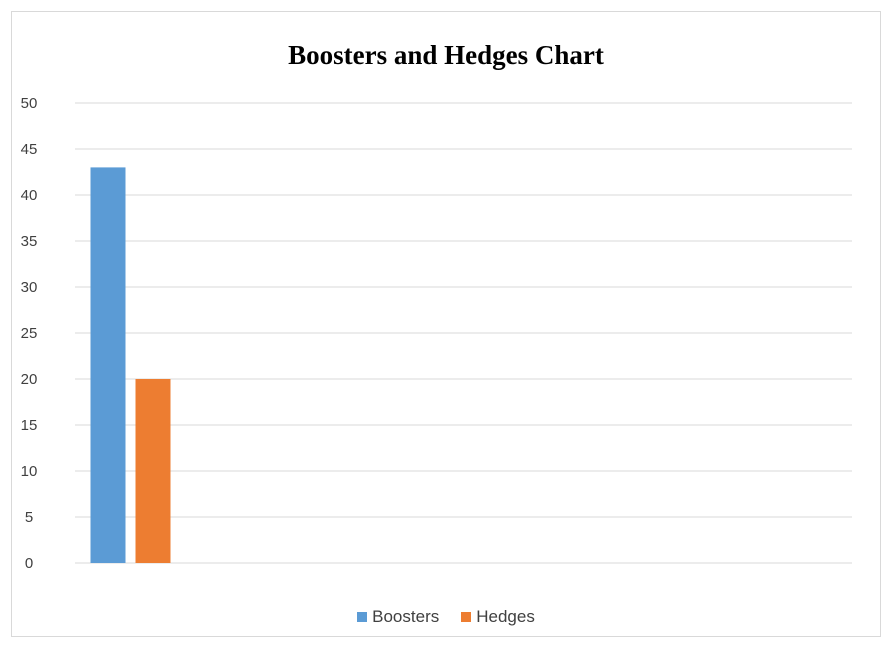  I want to click on legend-item-boosters: Boosters, so click(398, 617).